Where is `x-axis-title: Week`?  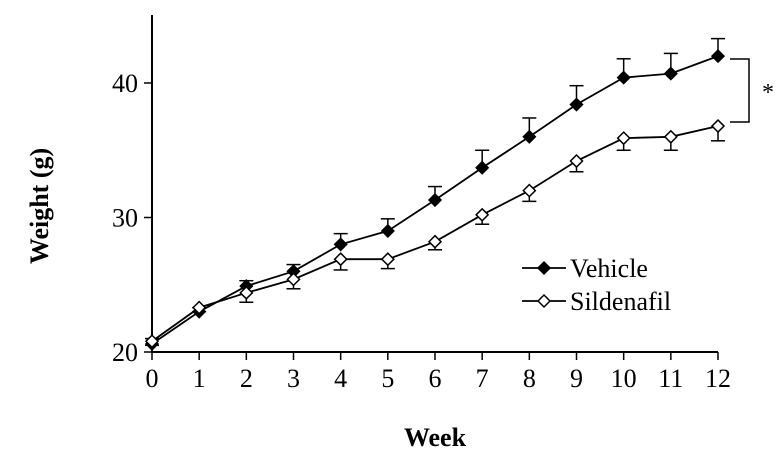
x-axis-title: Week is located at coordinates (435, 437).